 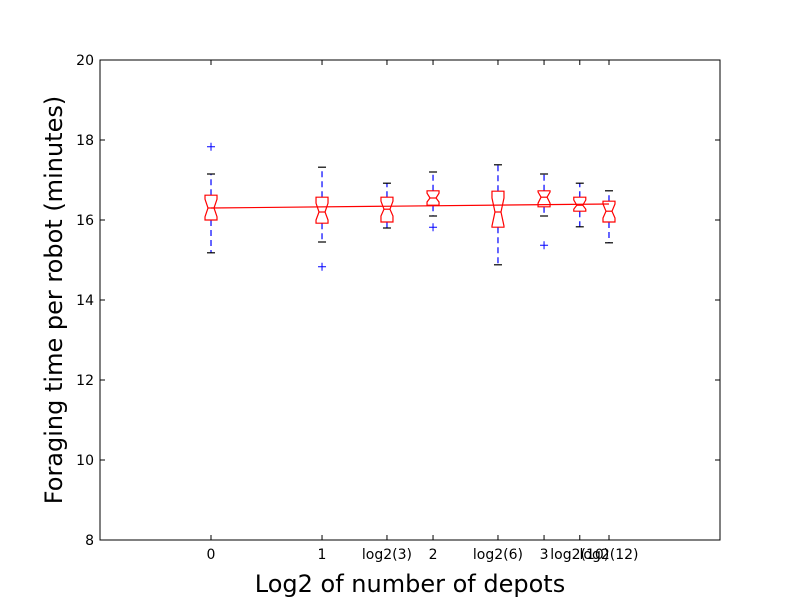 I want to click on y-tick-label: 14, so click(x=85, y=301).